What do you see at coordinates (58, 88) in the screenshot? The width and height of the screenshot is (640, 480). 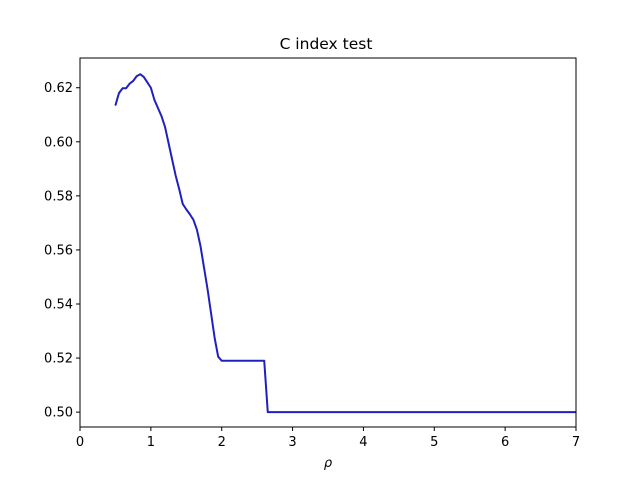 I see `y-tick-label: 0.62` at bounding box center [58, 88].